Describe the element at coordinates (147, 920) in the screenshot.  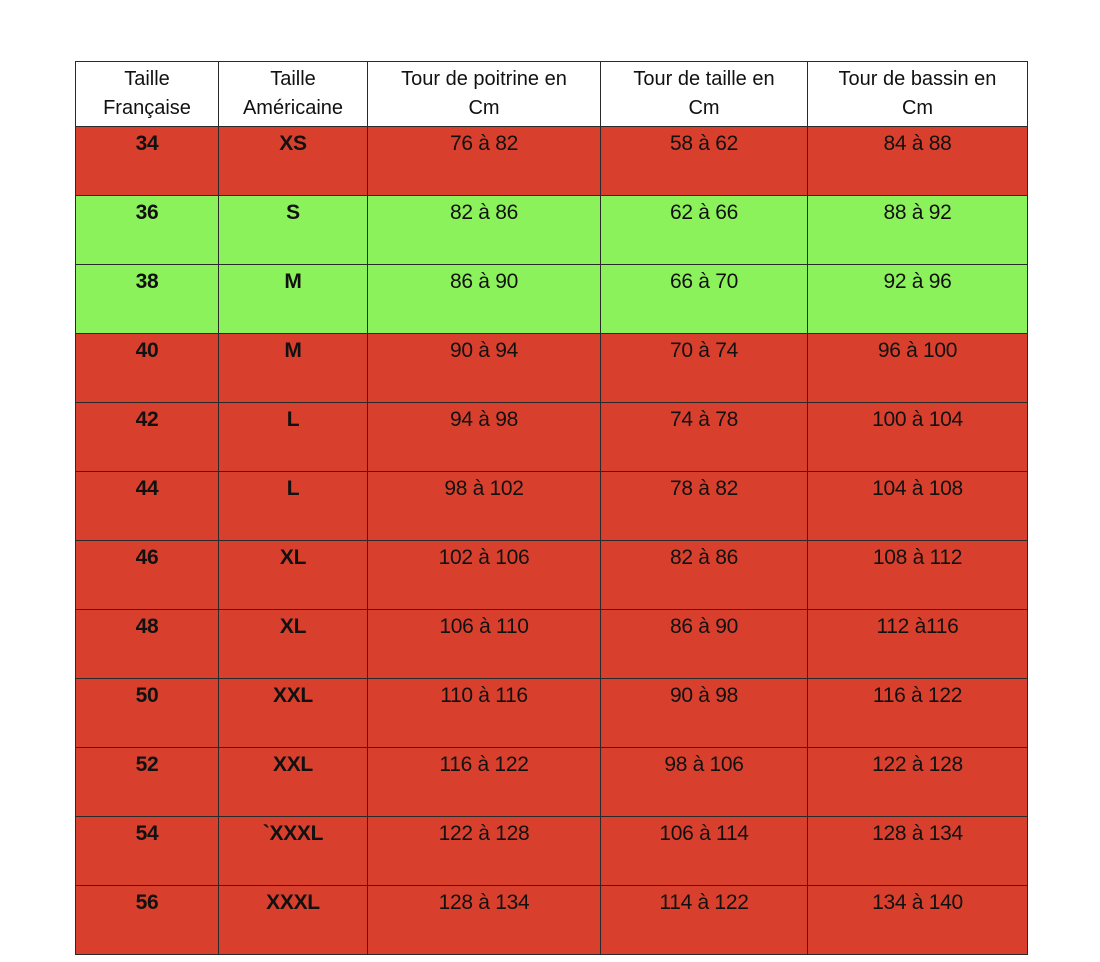
I see `cell-french-size: 56` at that location.